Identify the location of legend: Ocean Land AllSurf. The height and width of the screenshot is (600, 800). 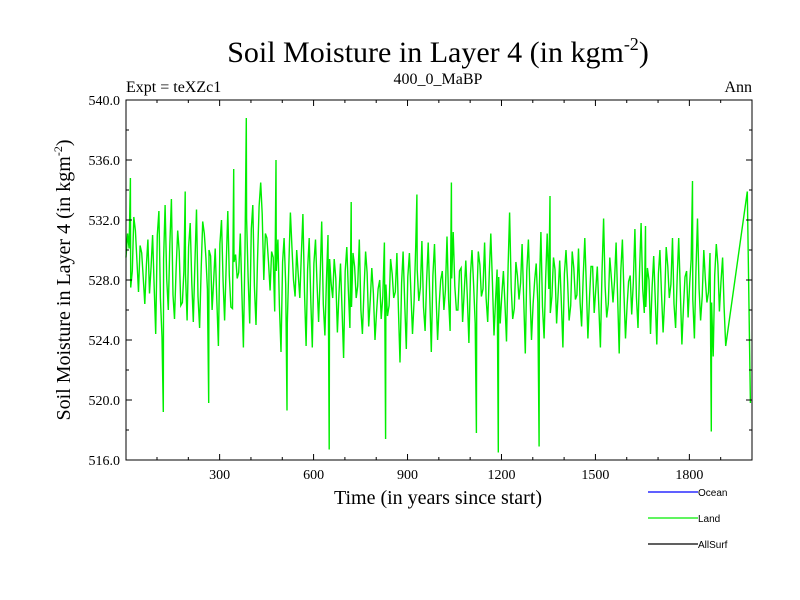
(688, 519).